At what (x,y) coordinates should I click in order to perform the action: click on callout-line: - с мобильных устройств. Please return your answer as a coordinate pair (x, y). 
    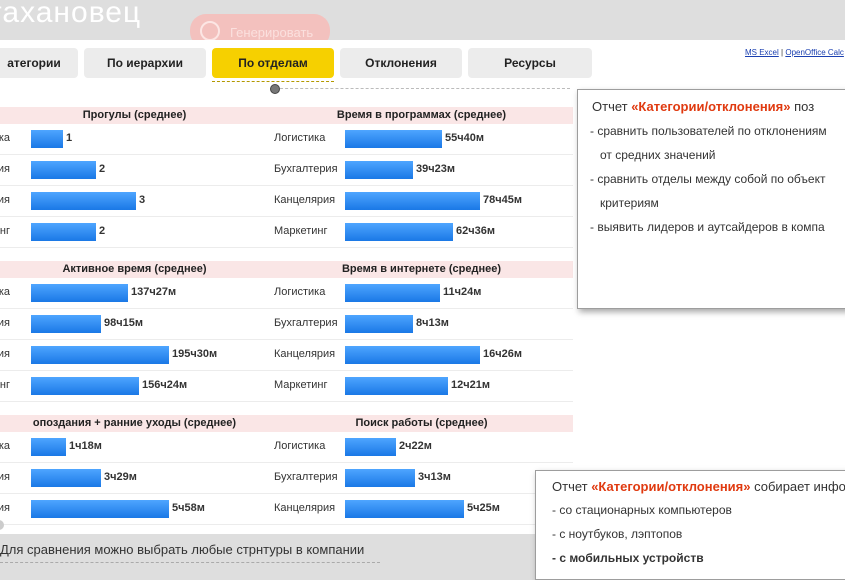
    Looking at the image, I should click on (628, 558).